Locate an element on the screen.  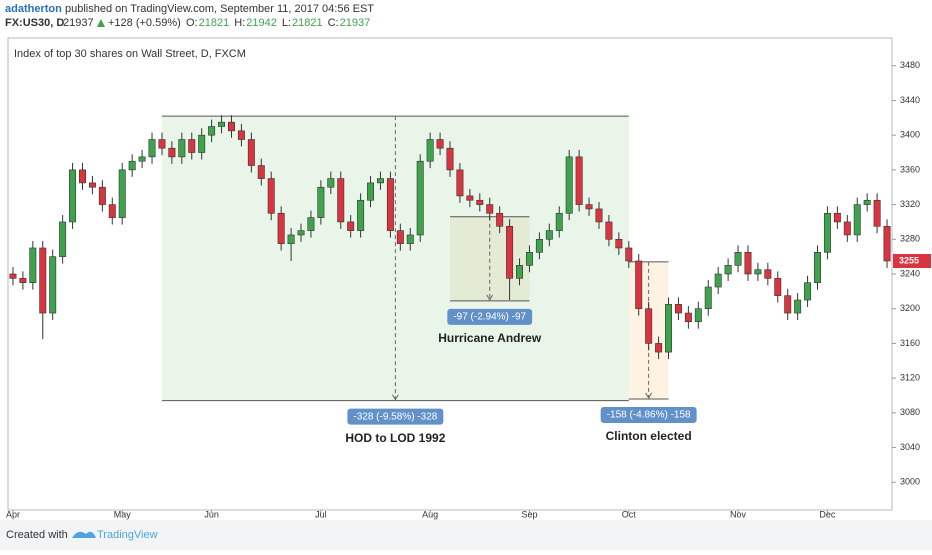
x-tick-label: Nov is located at coordinates (738, 514).